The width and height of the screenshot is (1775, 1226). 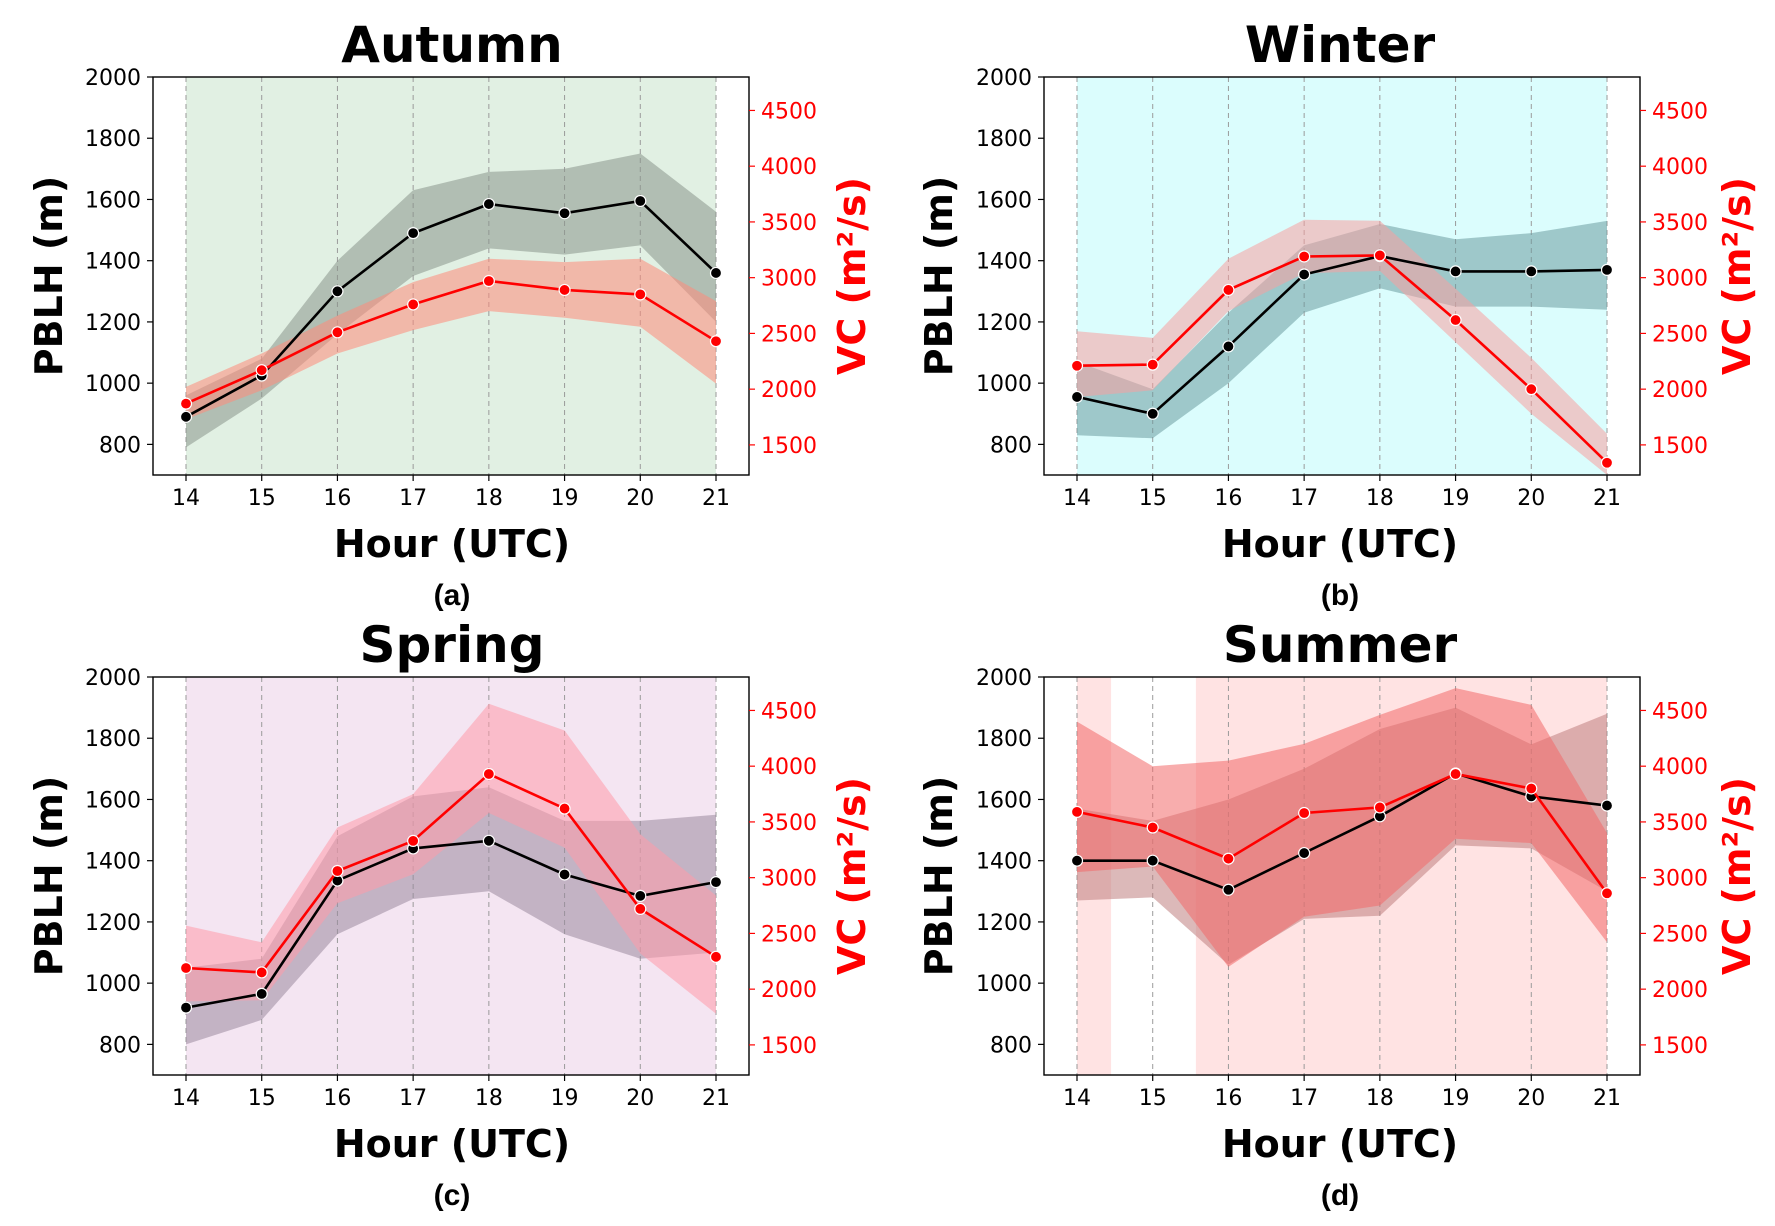 What do you see at coordinates (1340, 1195) in the screenshot?
I see `panel-label: (d)` at bounding box center [1340, 1195].